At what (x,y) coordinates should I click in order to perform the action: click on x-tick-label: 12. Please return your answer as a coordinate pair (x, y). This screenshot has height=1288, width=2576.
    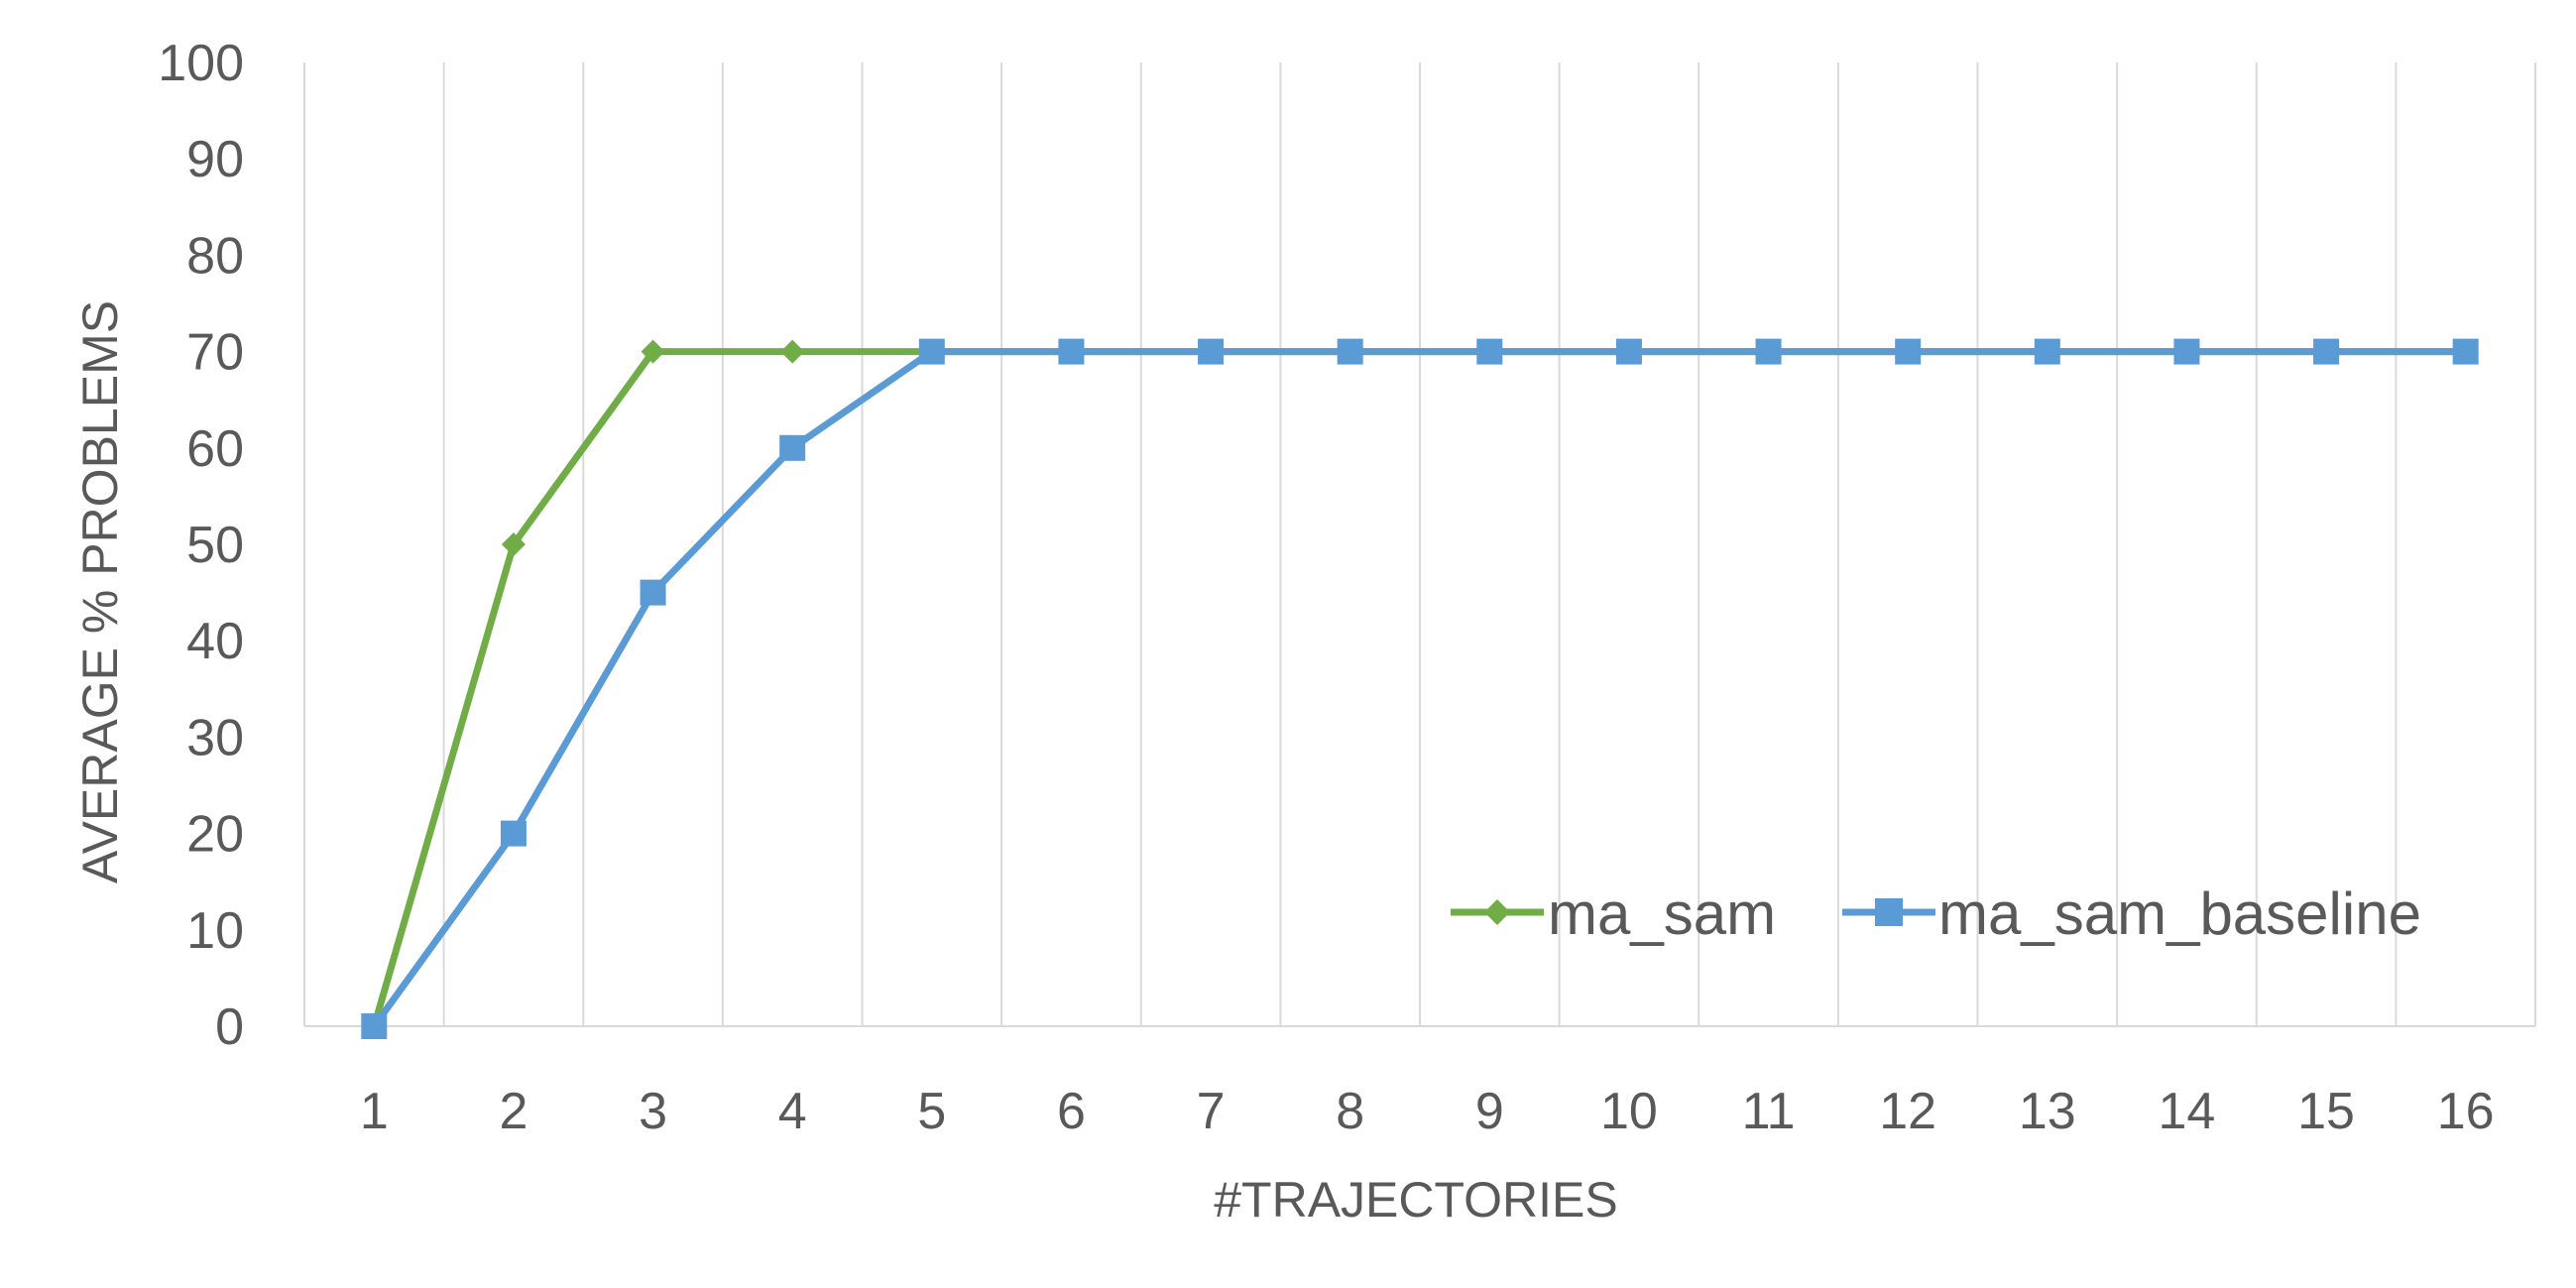
    Looking at the image, I should click on (1908, 1112).